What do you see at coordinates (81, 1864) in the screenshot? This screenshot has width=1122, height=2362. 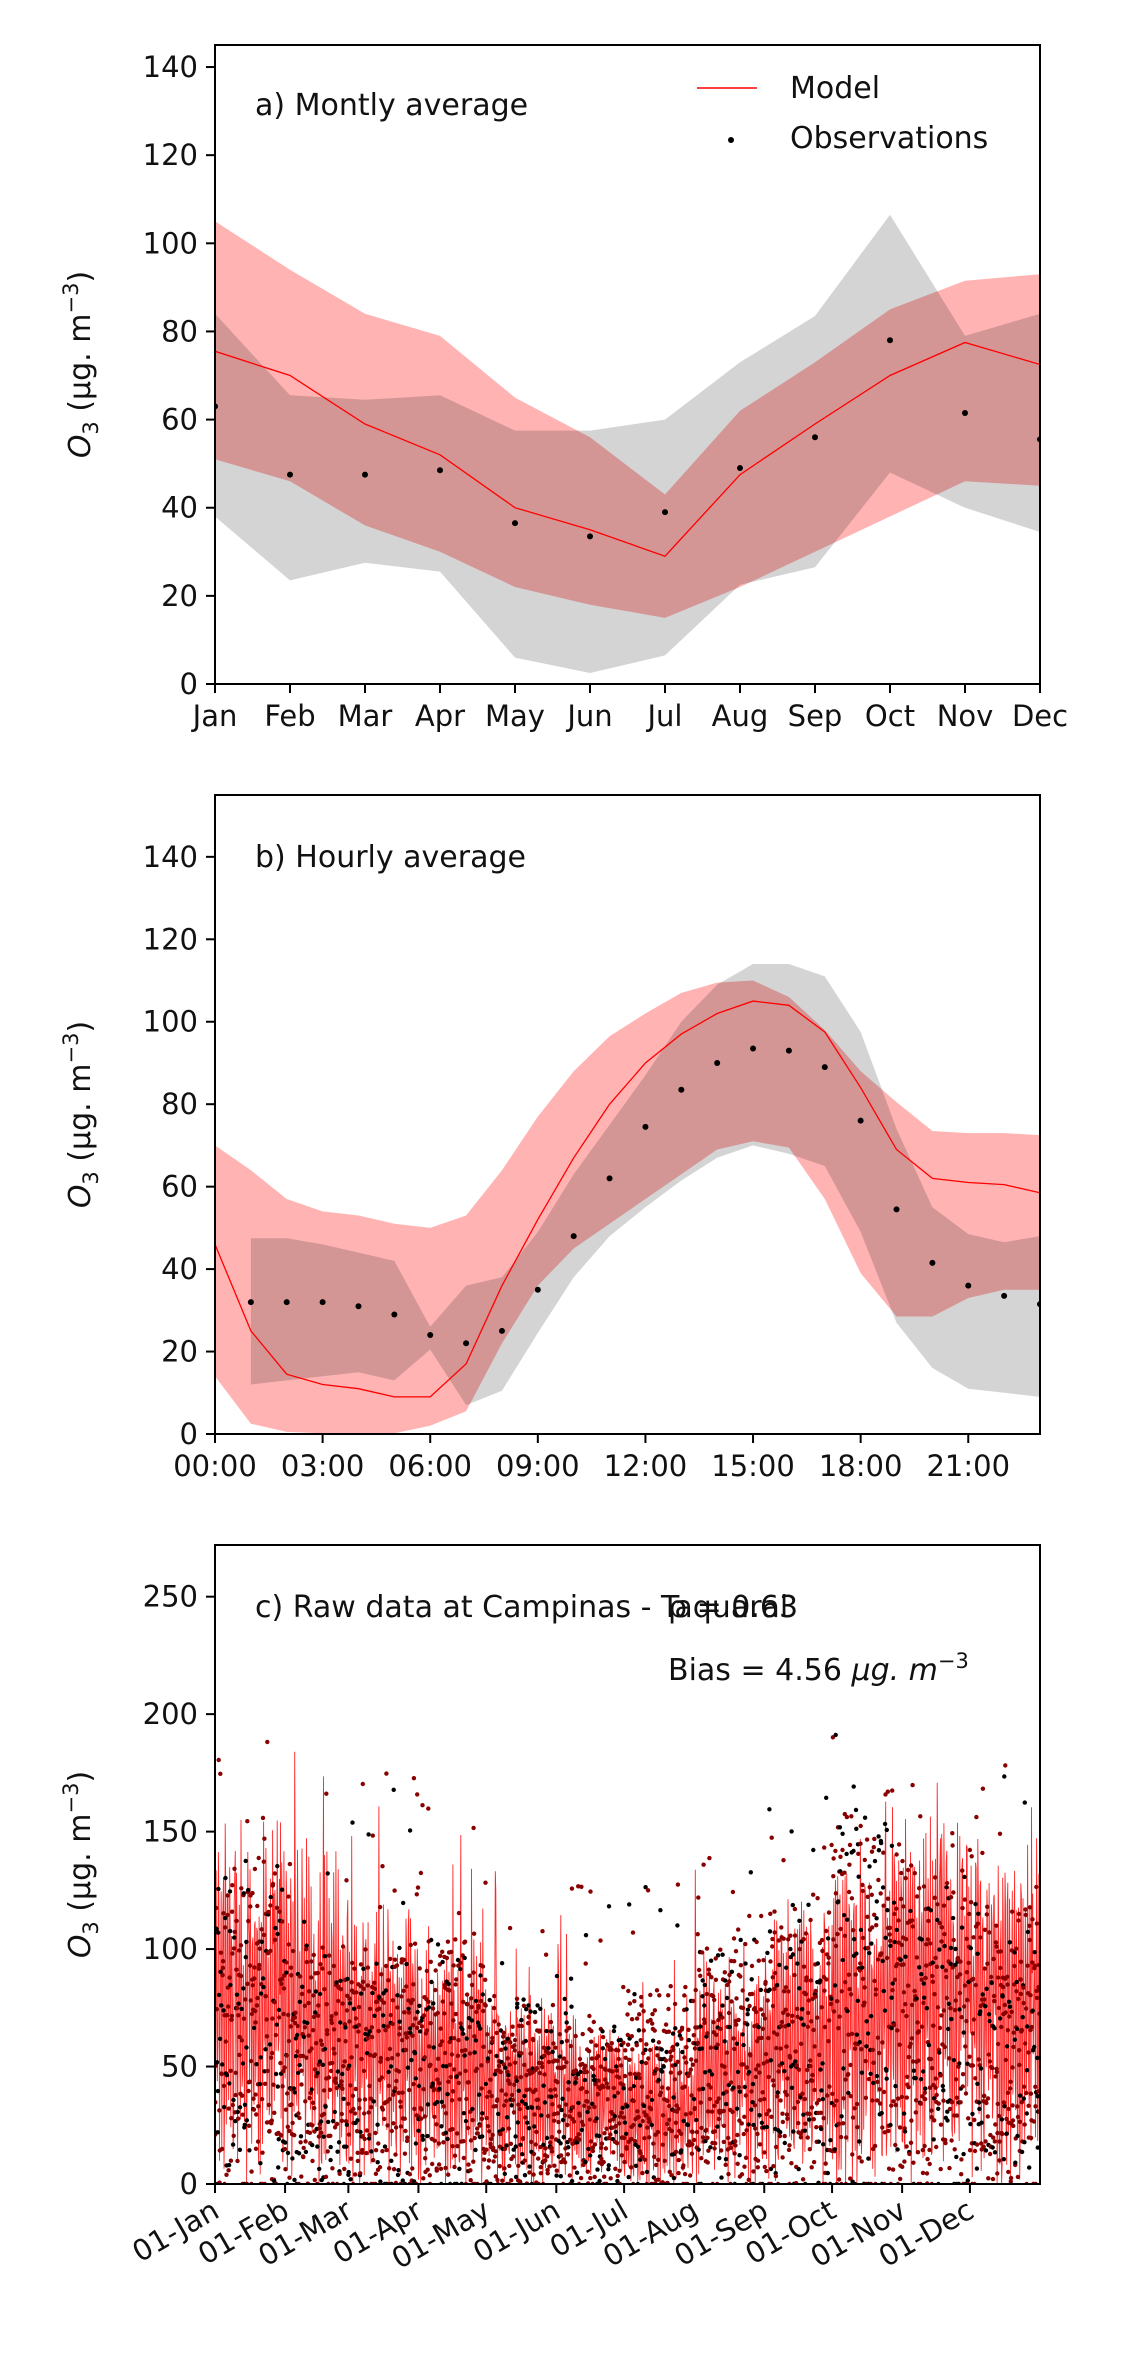 I see `y-axis-label: O3 (μg. m−3)` at bounding box center [81, 1864].